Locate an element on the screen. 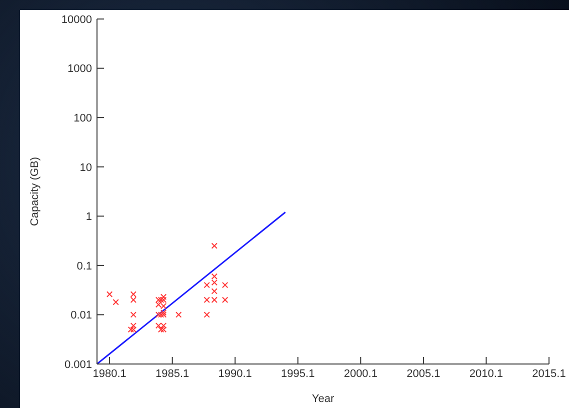 This screenshot has height=408, width=569. x-axis-title: Year is located at coordinates (323, 399).